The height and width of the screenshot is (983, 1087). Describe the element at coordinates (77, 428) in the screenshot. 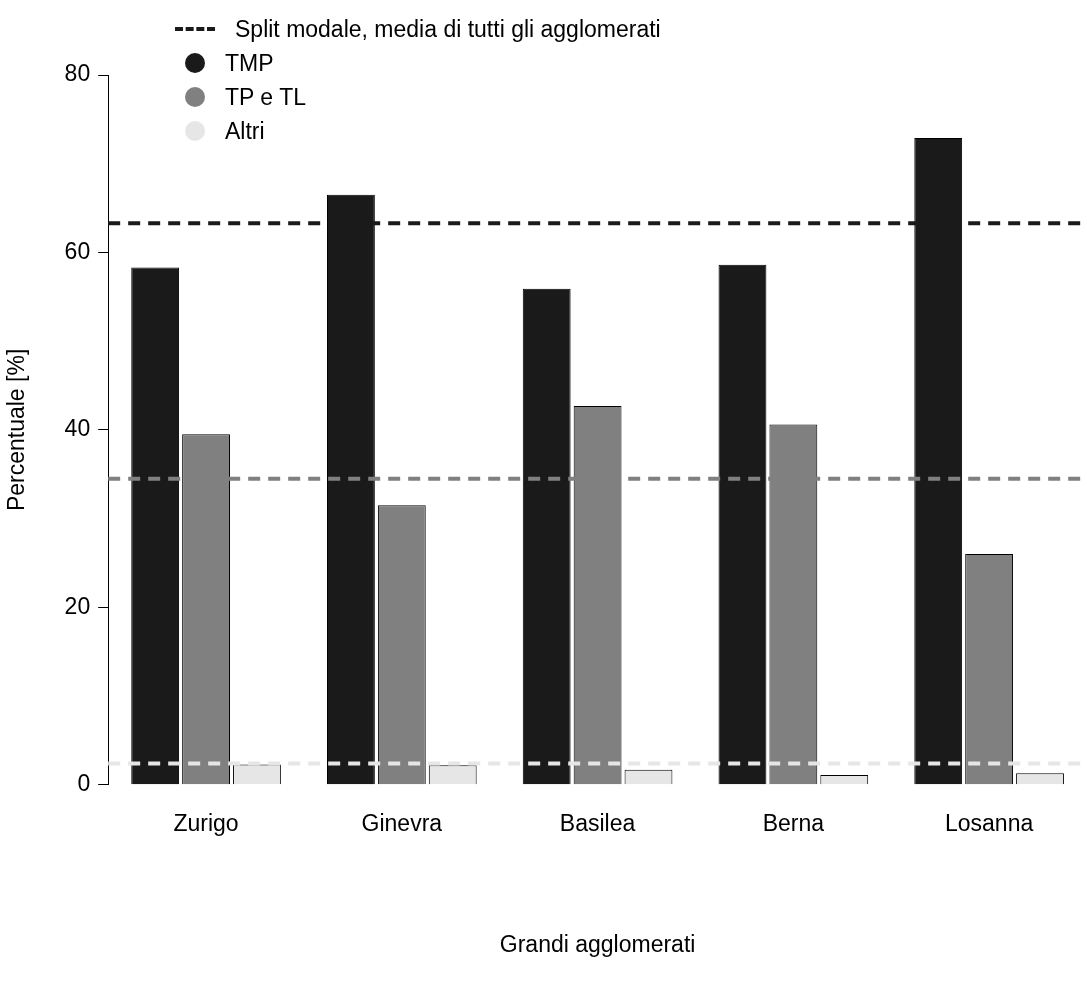

I see `y-tick-label: 40` at that location.